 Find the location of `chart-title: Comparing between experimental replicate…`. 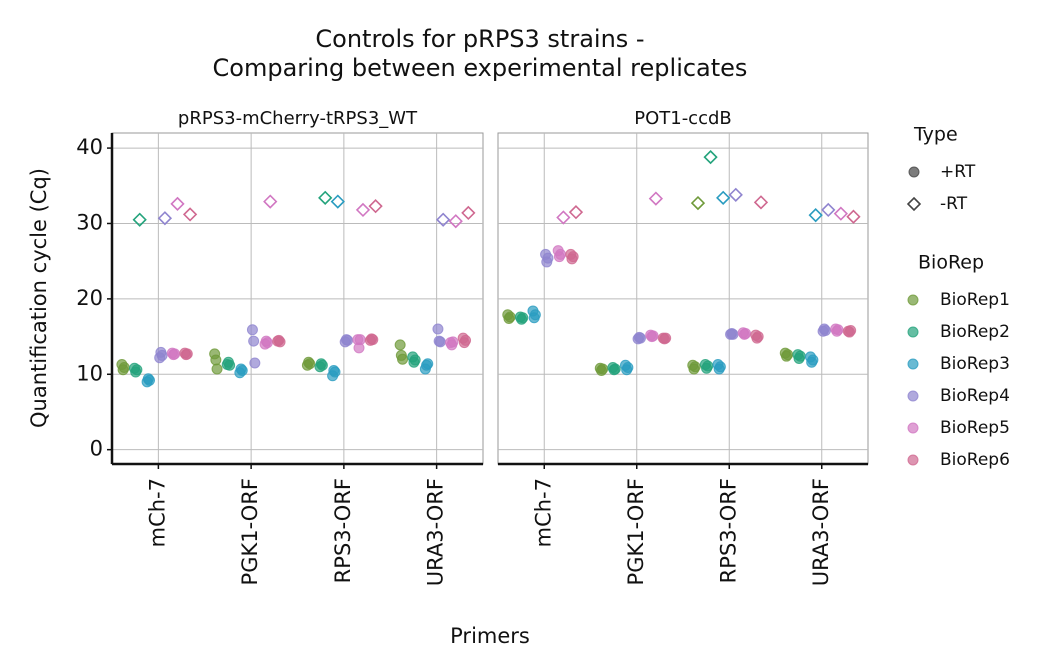

chart-title: Comparing between experimental replicate… is located at coordinates (480, 68).